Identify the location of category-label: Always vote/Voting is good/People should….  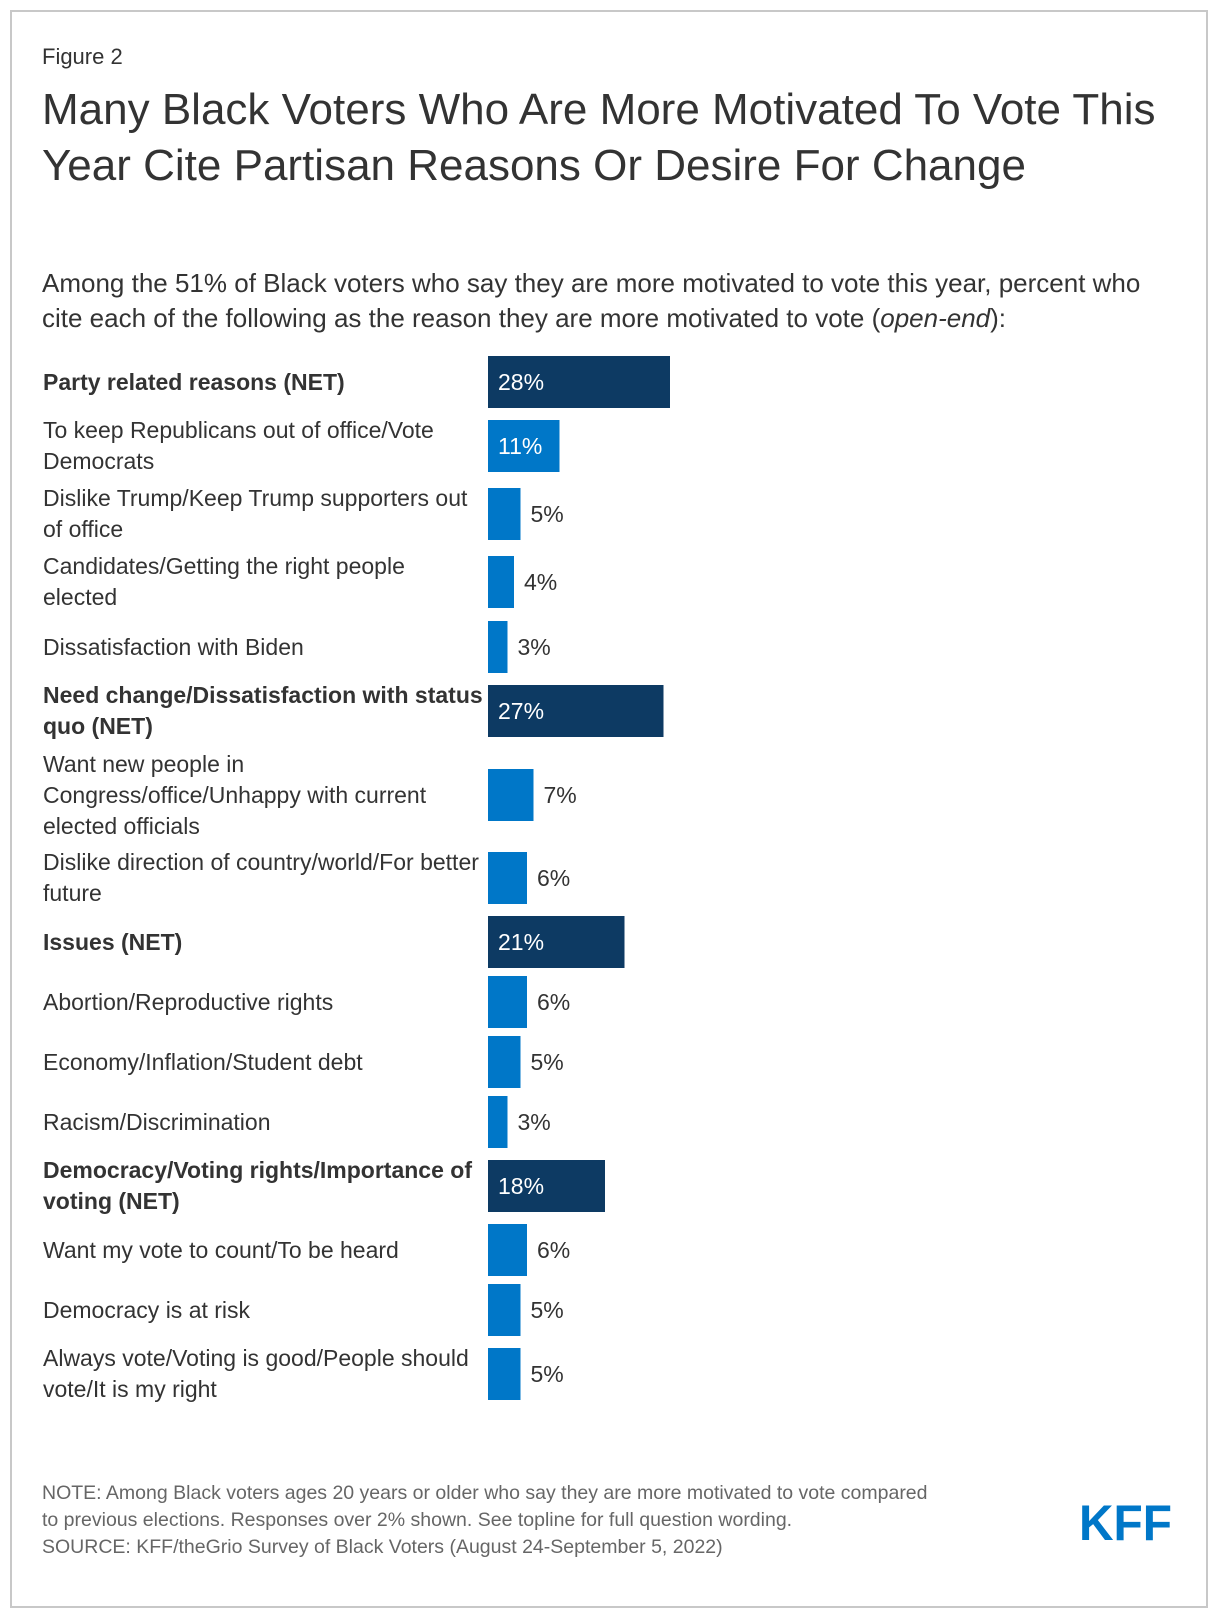
(256, 1373).